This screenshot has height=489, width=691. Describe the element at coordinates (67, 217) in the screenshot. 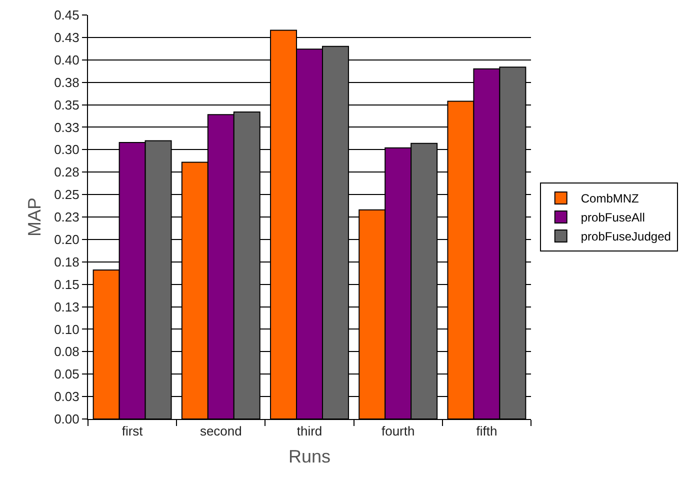

I see `y-tick-label: 0.23` at that location.